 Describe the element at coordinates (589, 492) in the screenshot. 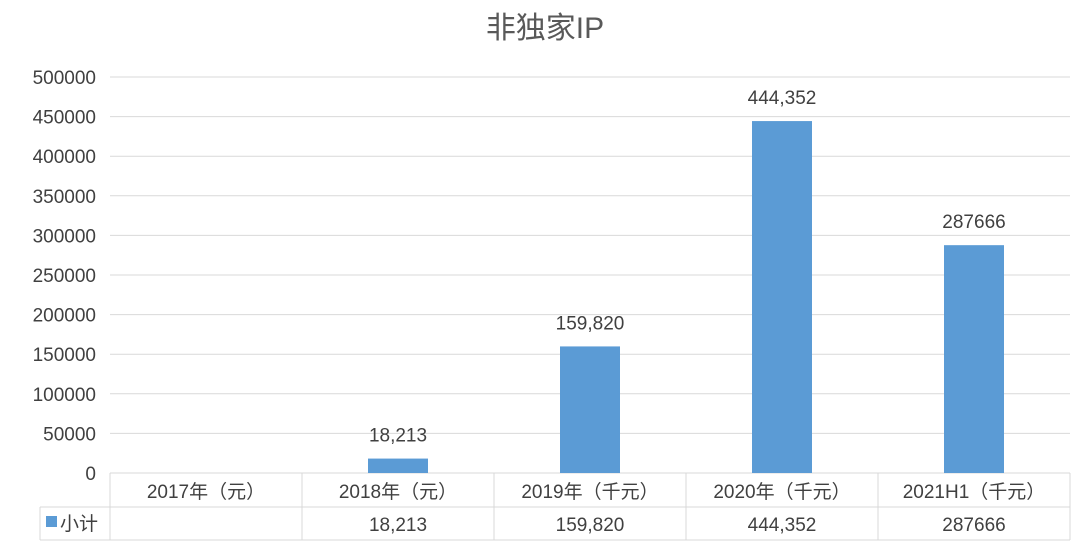

I see `category-label: 2019年（千元）` at that location.